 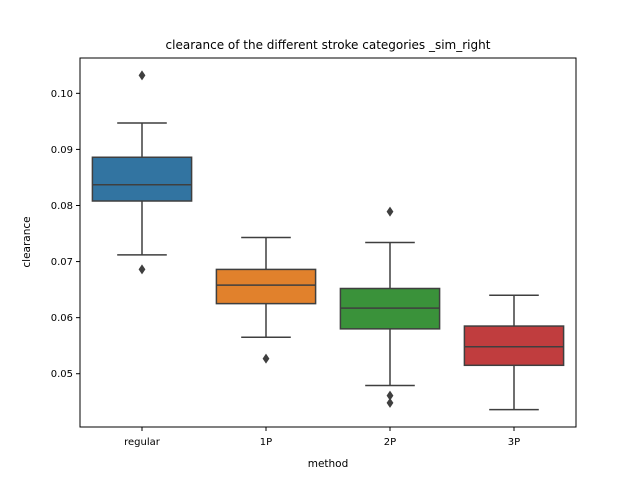 What do you see at coordinates (322, 437) in the screenshot?
I see `x-axis: regular 1P 2P 3P` at bounding box center [322, 437].